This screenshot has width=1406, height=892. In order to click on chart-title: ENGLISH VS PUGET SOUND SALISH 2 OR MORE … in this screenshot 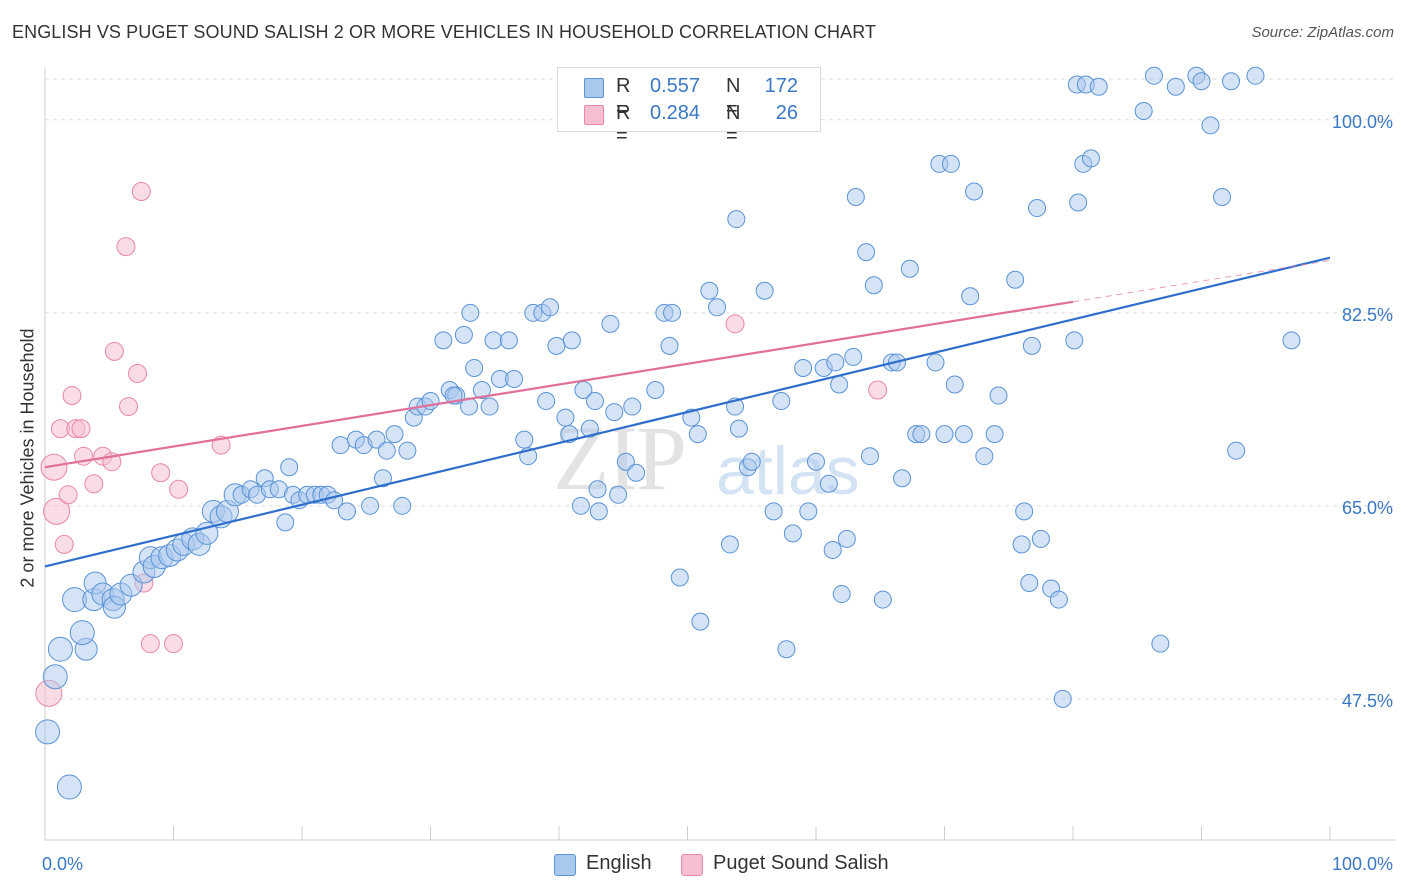, I will do `click(444, 32)`.